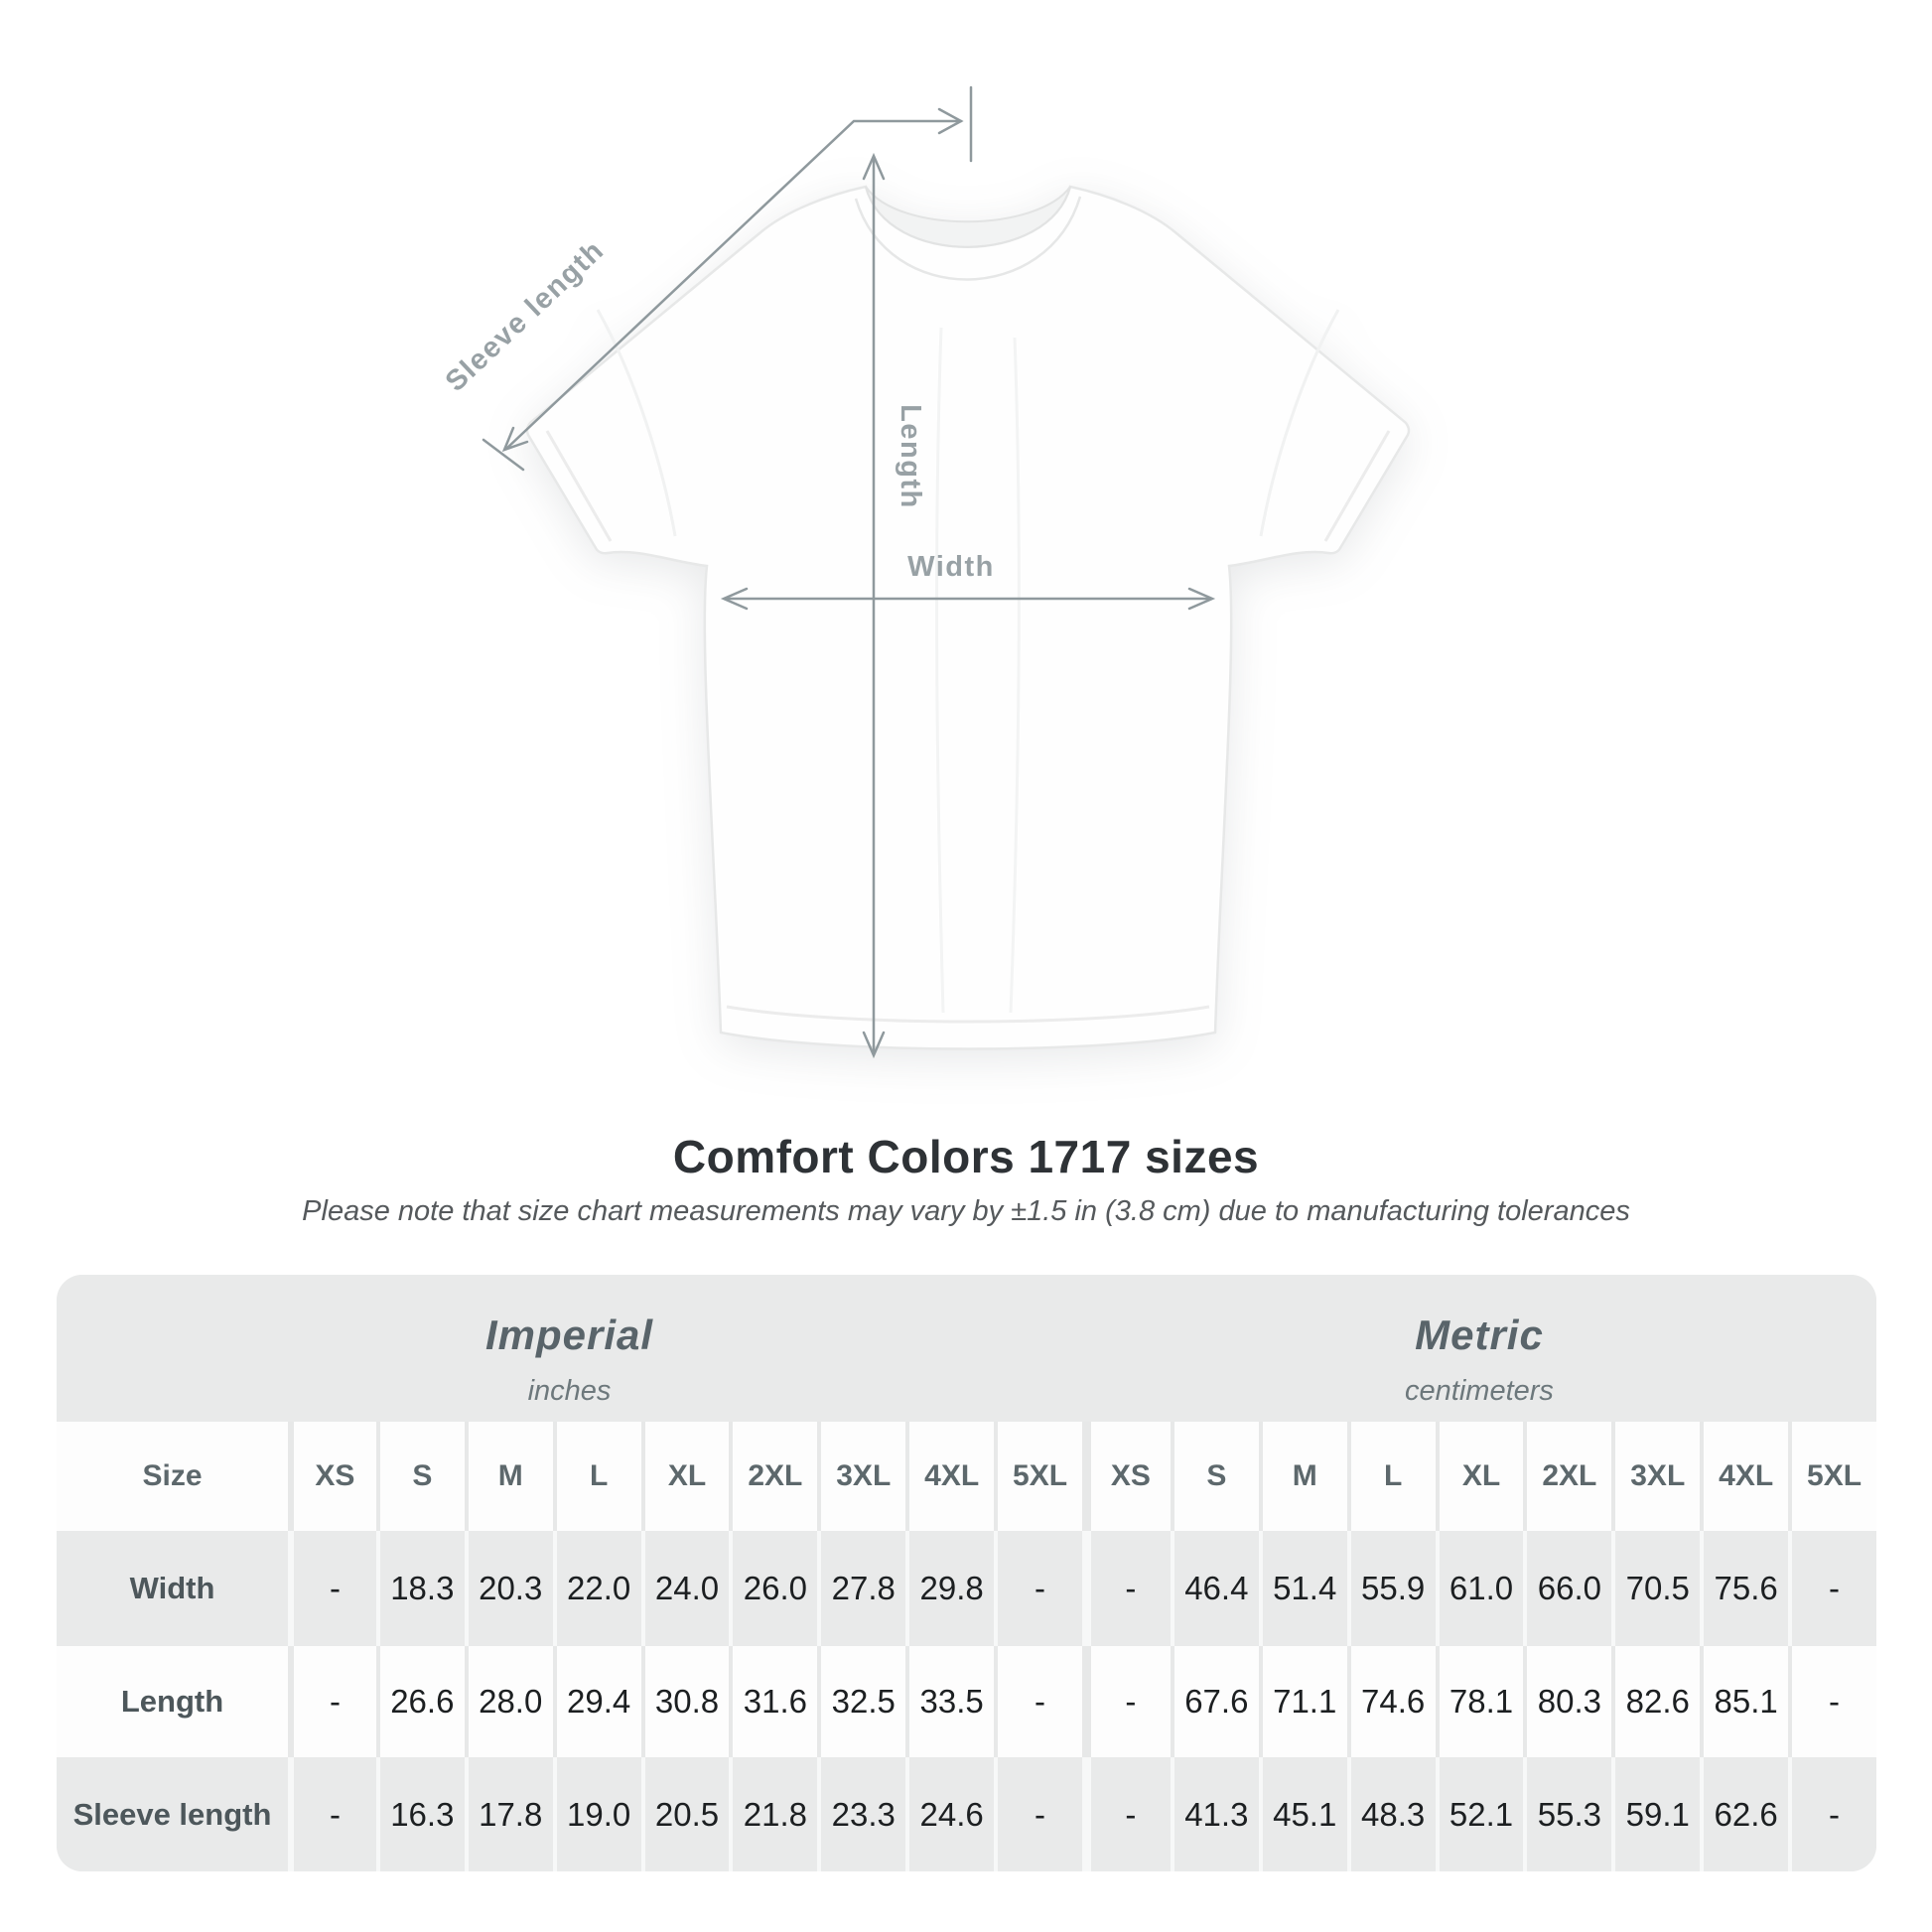  Describe the element at coordinates (1302, 1814) in the screenshot. I see `value-cell: 45.1` at that location.